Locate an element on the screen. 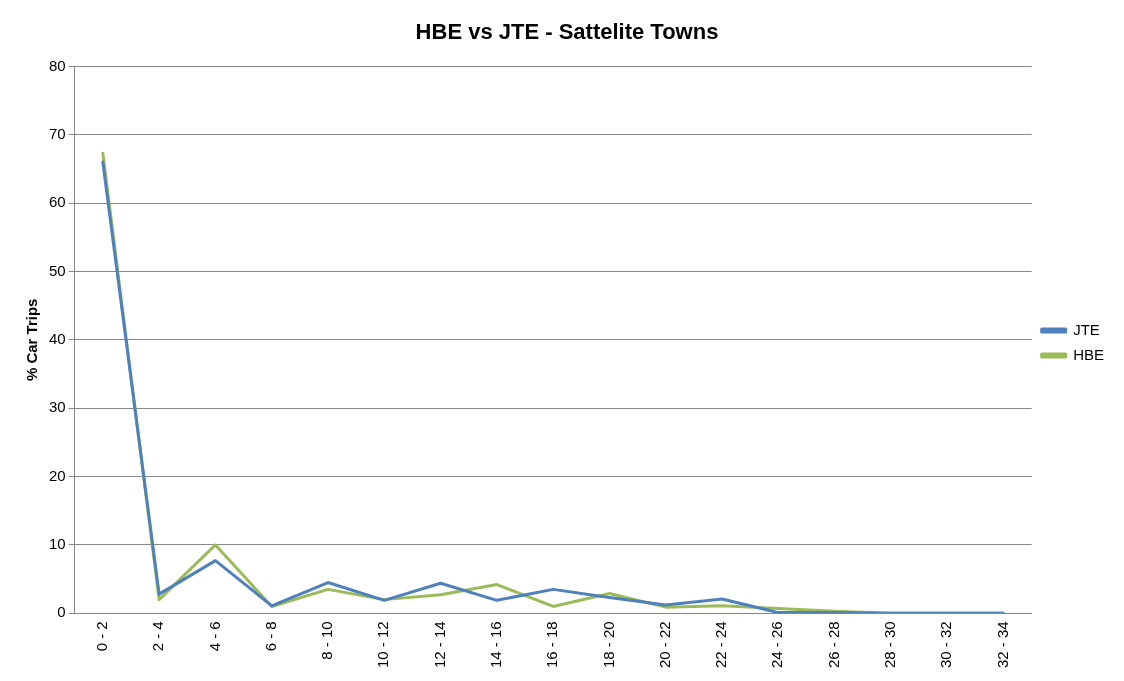 The image size is (1124, 681). x-tick-label: 0 - 2 is located at coordinates (101, 636).